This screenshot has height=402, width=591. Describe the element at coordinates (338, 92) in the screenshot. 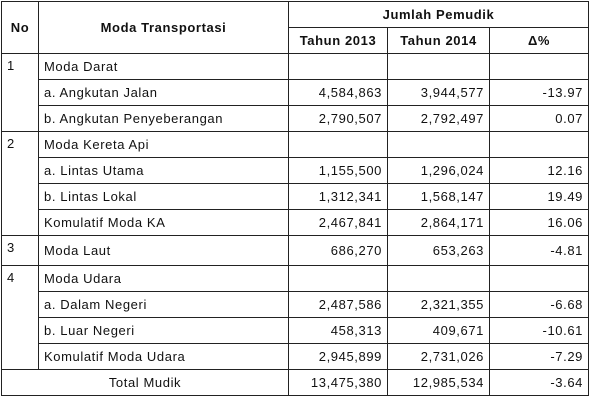

I see `row-value: 4,584,863` at that location.